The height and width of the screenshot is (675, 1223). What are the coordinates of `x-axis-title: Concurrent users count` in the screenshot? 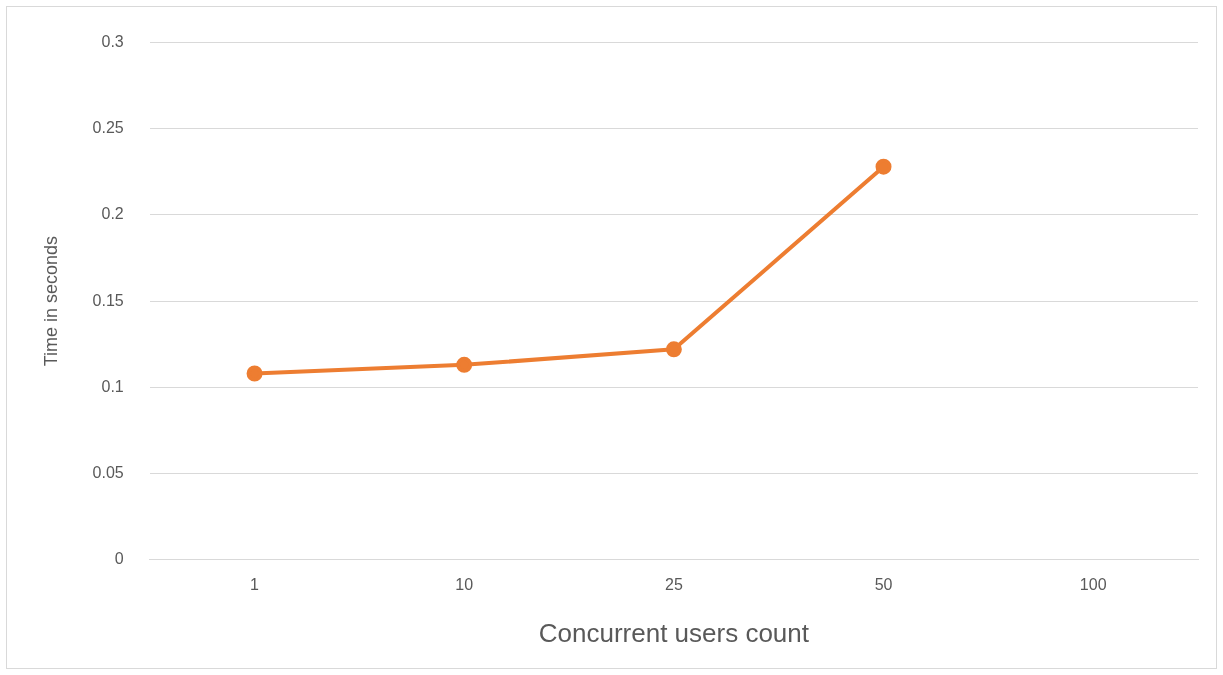 It's located at (674, 632).